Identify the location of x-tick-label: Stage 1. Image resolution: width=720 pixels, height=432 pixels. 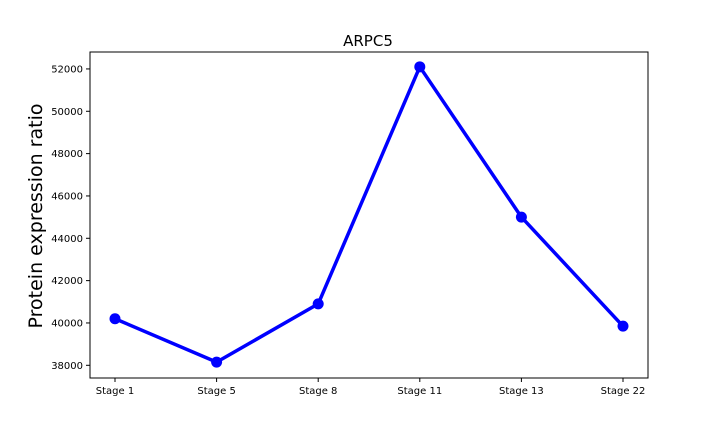
(115, 391).